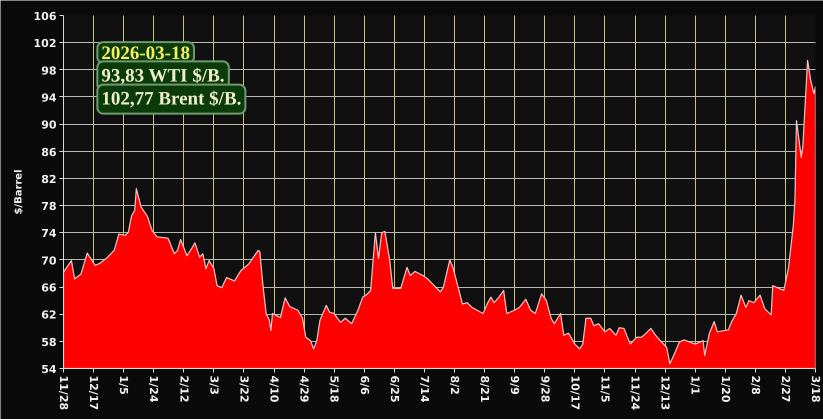  What do you see at coordinates (605, 389) in the screenshot?
I see `x-tick-label: 11/5` at bounding box center [605, 389].